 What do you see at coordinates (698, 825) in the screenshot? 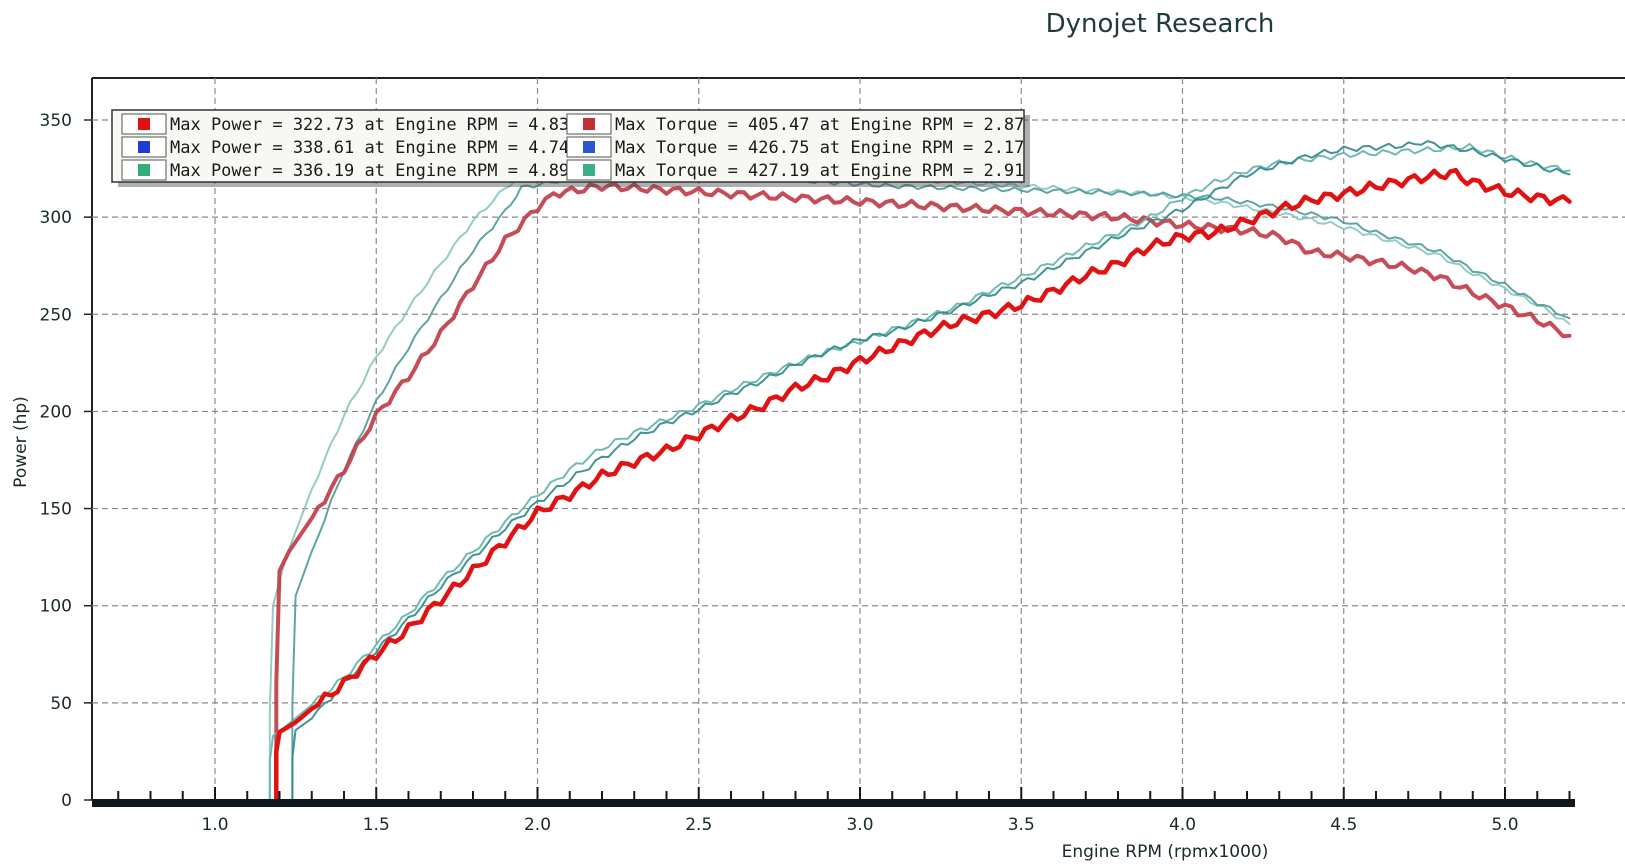
I see `x-tick-label: 2.5` at bounding box center [698, 825].